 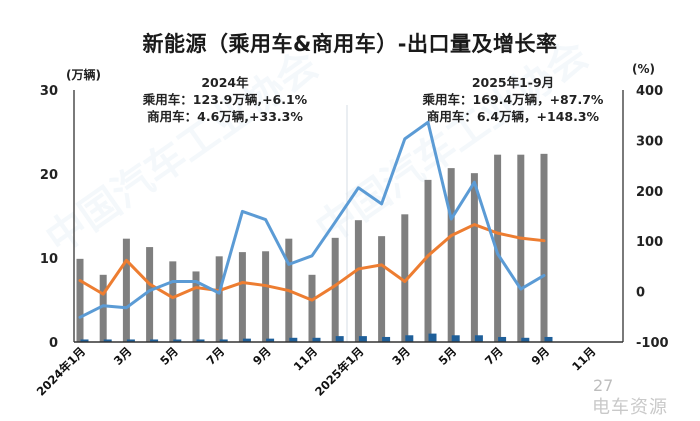 What do you see at coordinates (649, 192) in the screenshot?
I see `right-axis-tick-label: 200` at bounding box center [649, 192].